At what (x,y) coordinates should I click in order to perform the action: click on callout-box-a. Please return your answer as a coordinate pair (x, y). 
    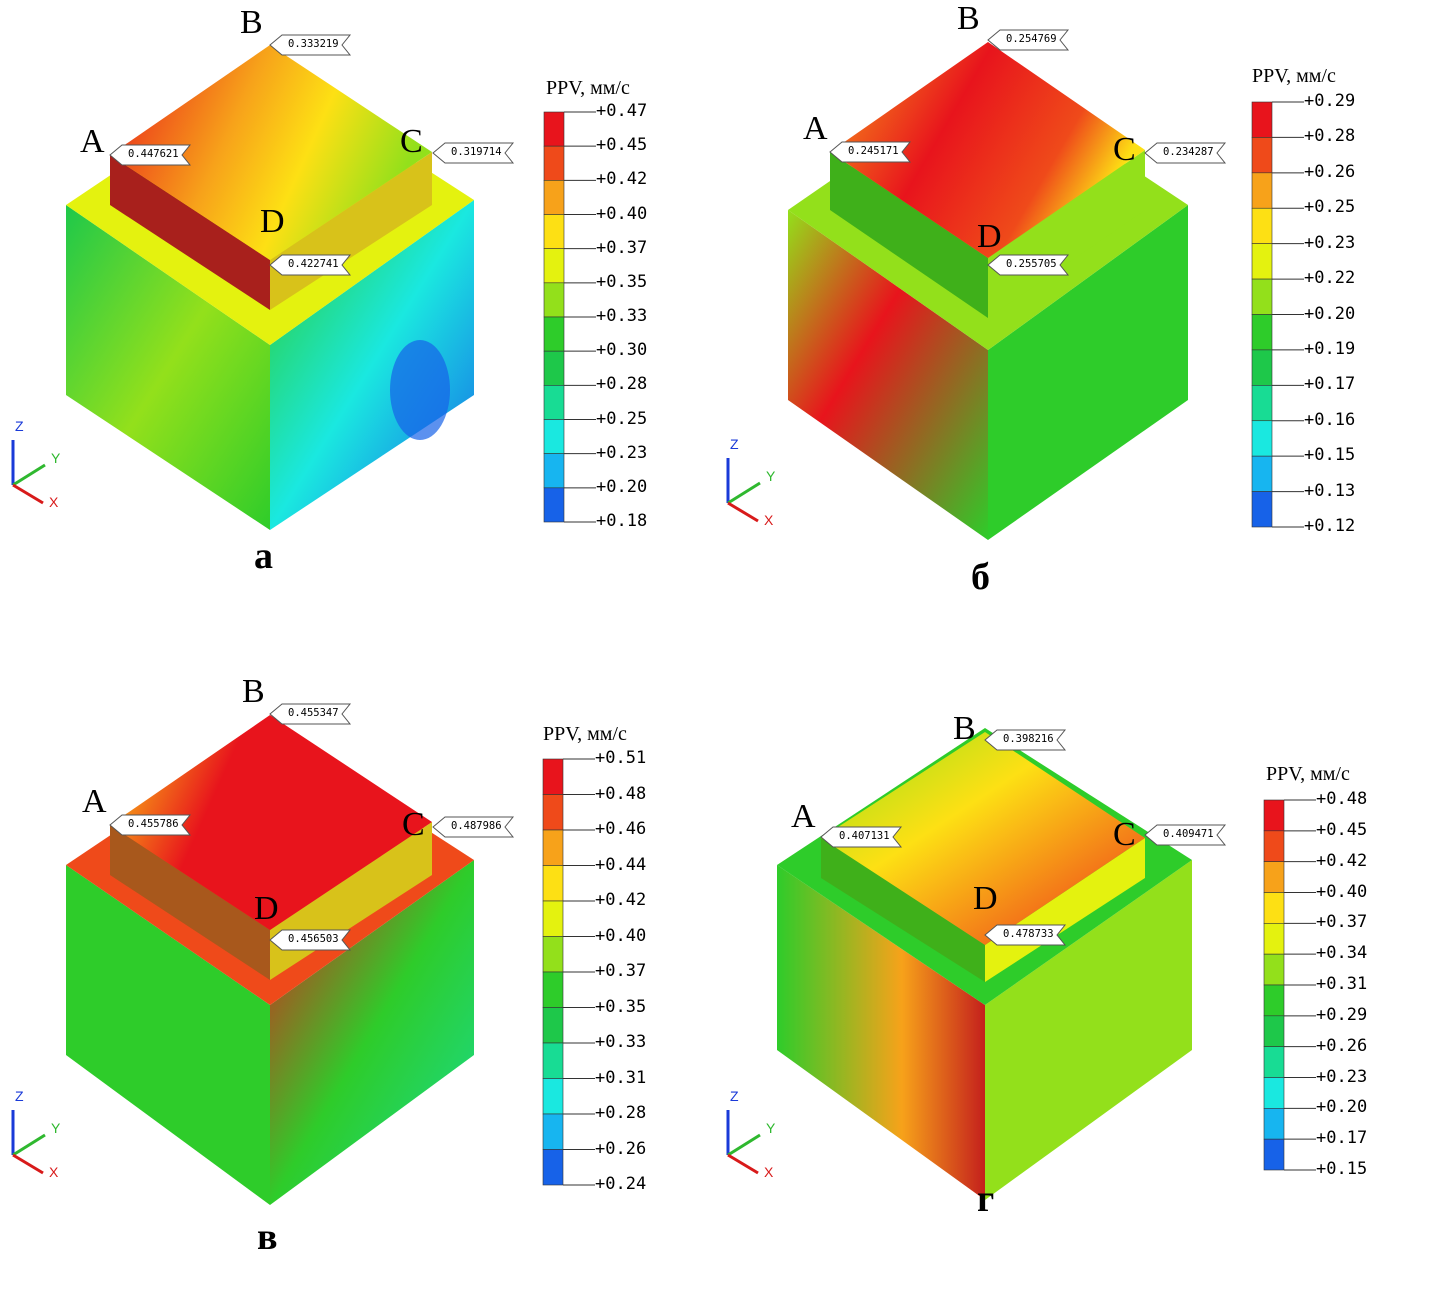
    Looking at the image, I should click on (861, 837).